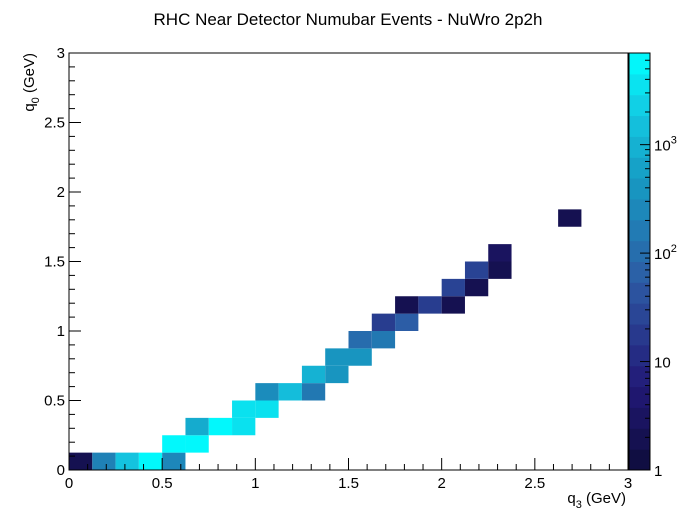 This screenshot has height=522, width=696. Describe the element at coordinates (61, 470) in the screenshot. I see `y-tick-label: 0` at that location.